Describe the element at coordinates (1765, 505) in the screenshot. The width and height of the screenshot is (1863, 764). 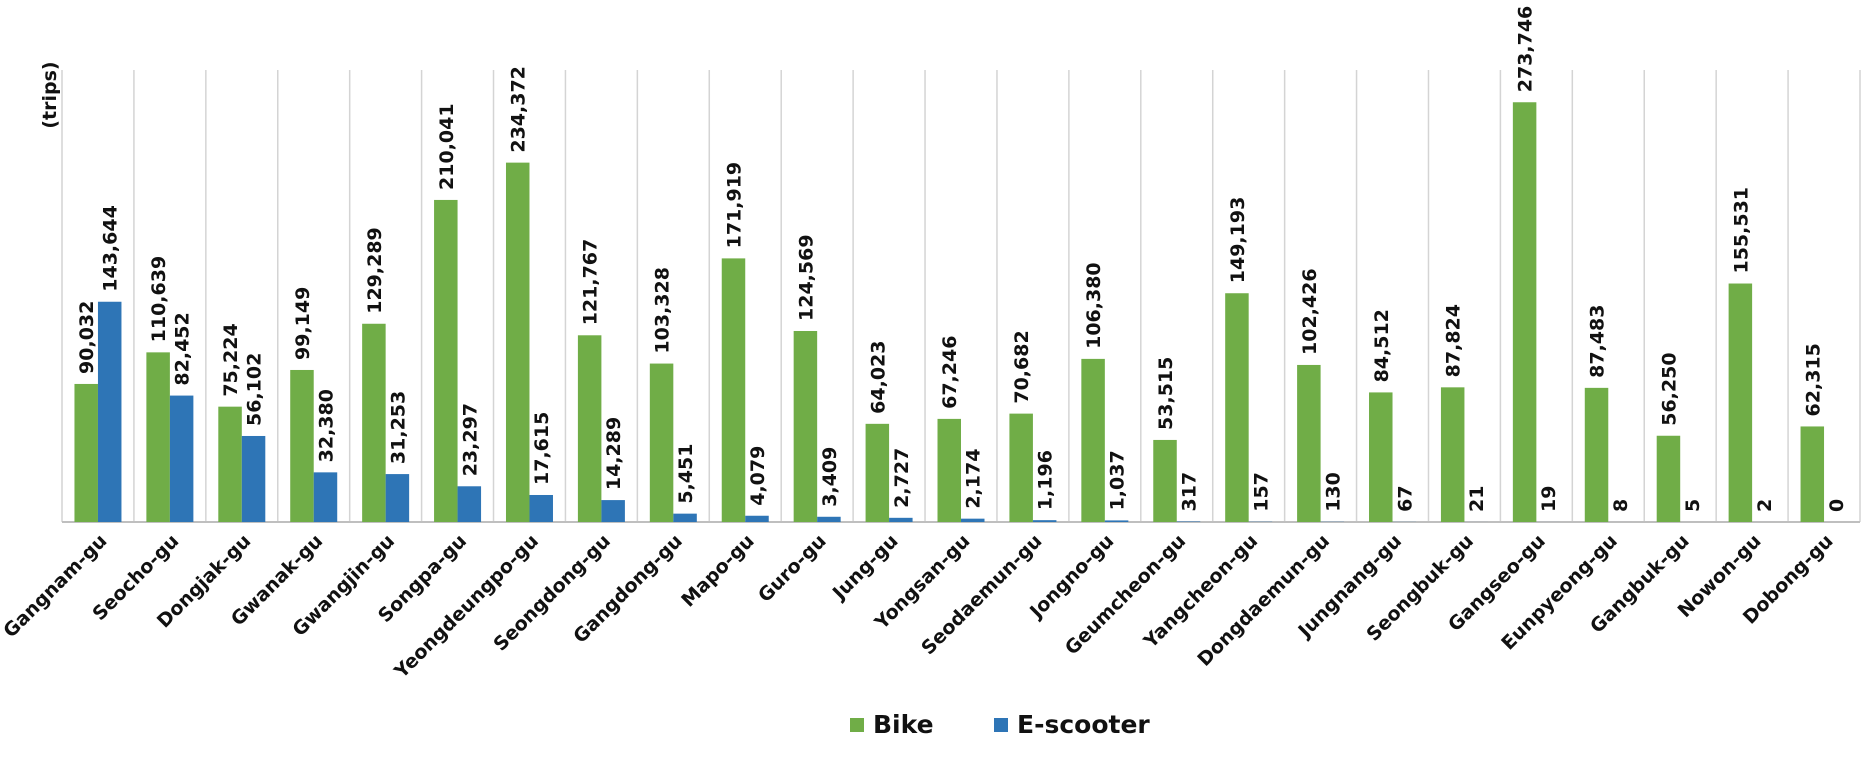
I see `data-label-e-scooter-nowon-gu: 2` at that location.